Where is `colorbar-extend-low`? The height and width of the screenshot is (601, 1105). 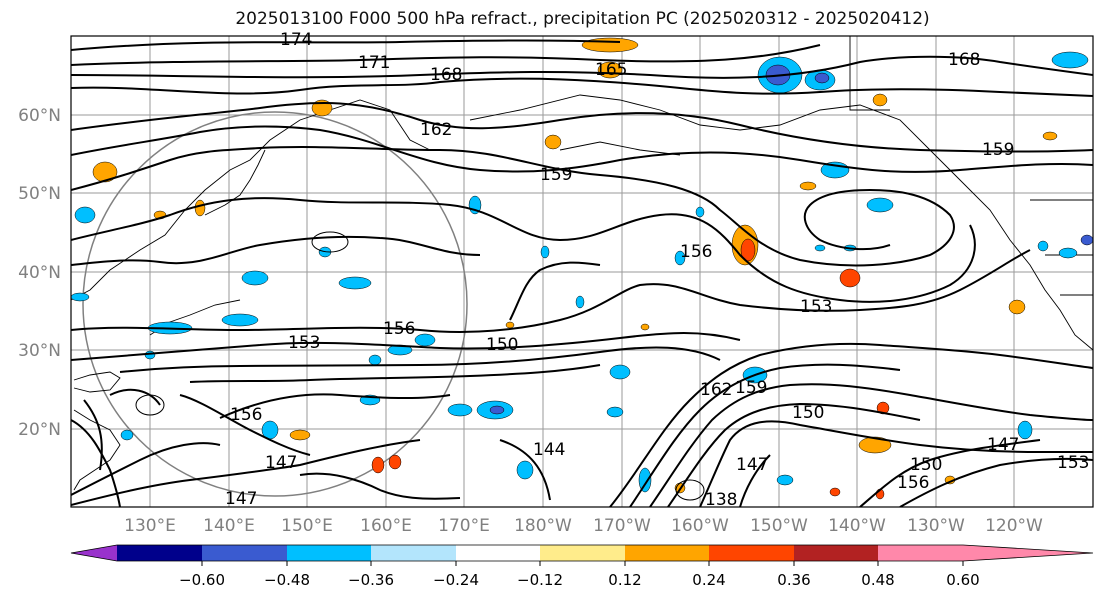
colorbar-extend-low is located at coordinates (94, 553).